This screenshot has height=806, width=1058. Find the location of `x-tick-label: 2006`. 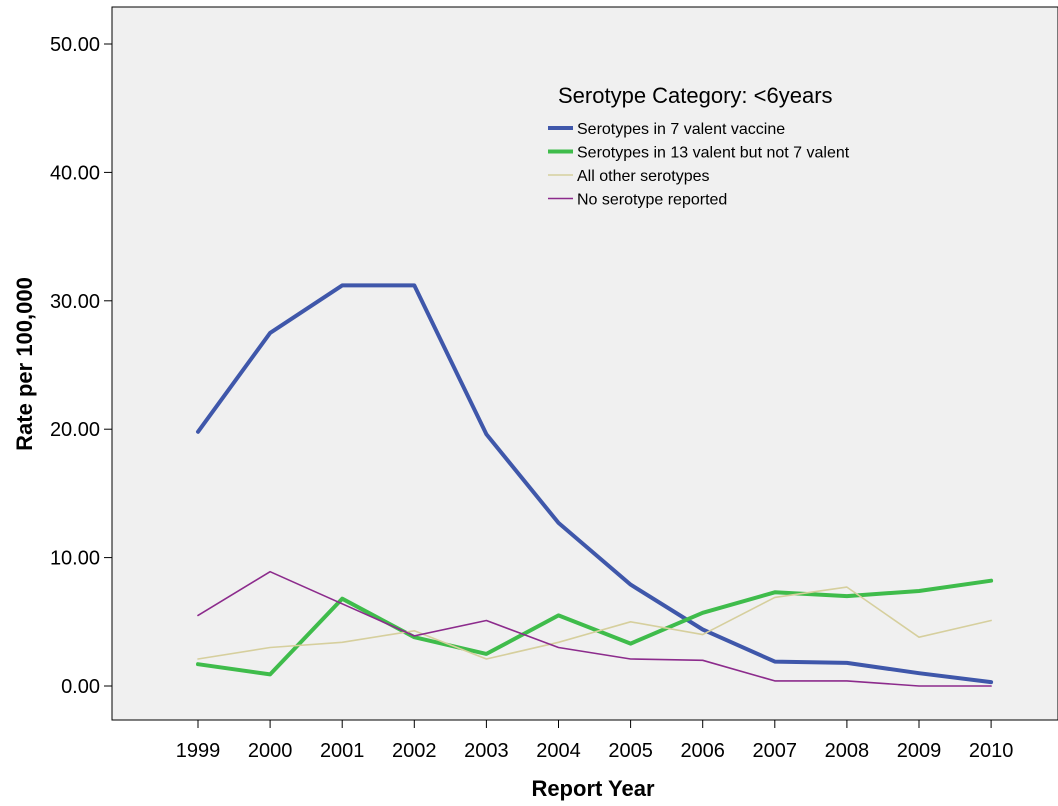

x-tick-label: 2006 is located at coordinates (702, 751).